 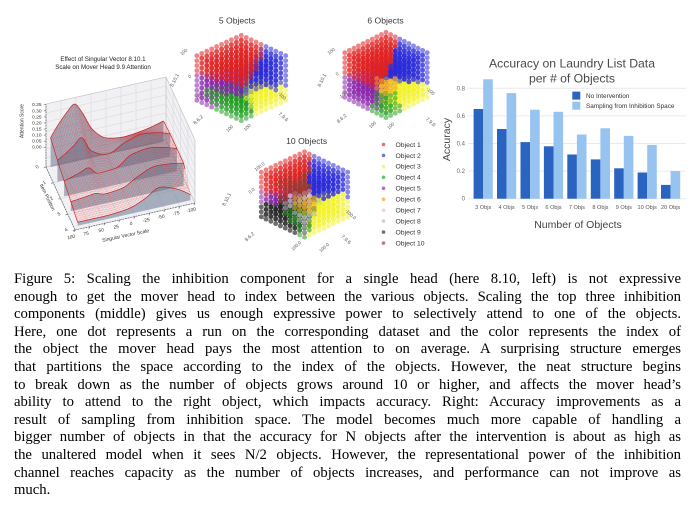 What do you see at coordinates (409, 156) in the screenshot?
I see `svg-text: Object 2` at bounding box center [409, 156].